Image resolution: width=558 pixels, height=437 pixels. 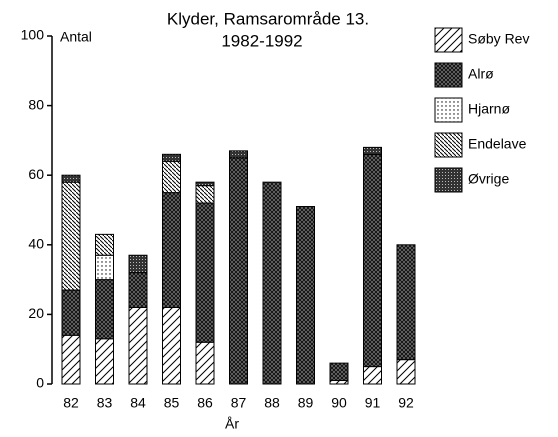 I want to click on y-axis-label: Antal, so click(x=76, y=37).